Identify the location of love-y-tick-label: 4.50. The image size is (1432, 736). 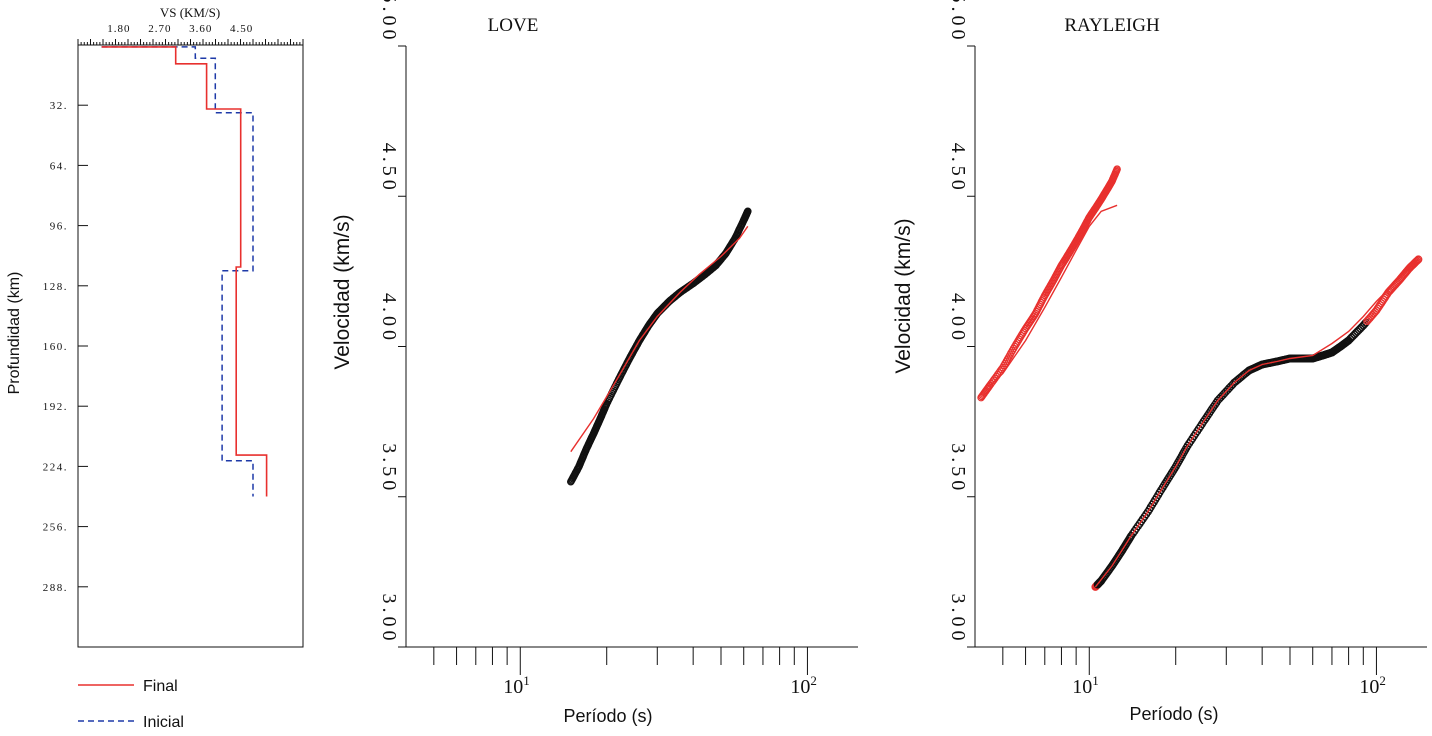
(389, 168).